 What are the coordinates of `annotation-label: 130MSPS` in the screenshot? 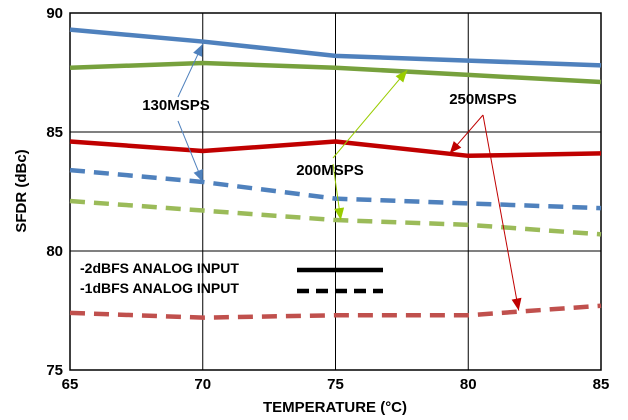 It's located at (176, 105).